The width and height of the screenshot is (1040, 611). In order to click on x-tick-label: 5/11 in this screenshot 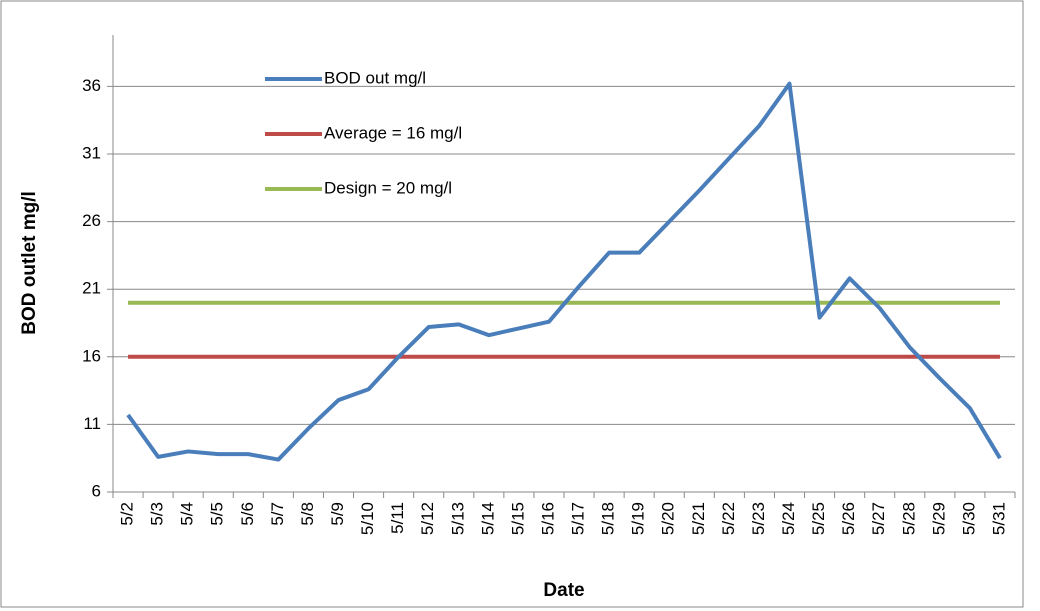, I will do `click(397, 518)`.